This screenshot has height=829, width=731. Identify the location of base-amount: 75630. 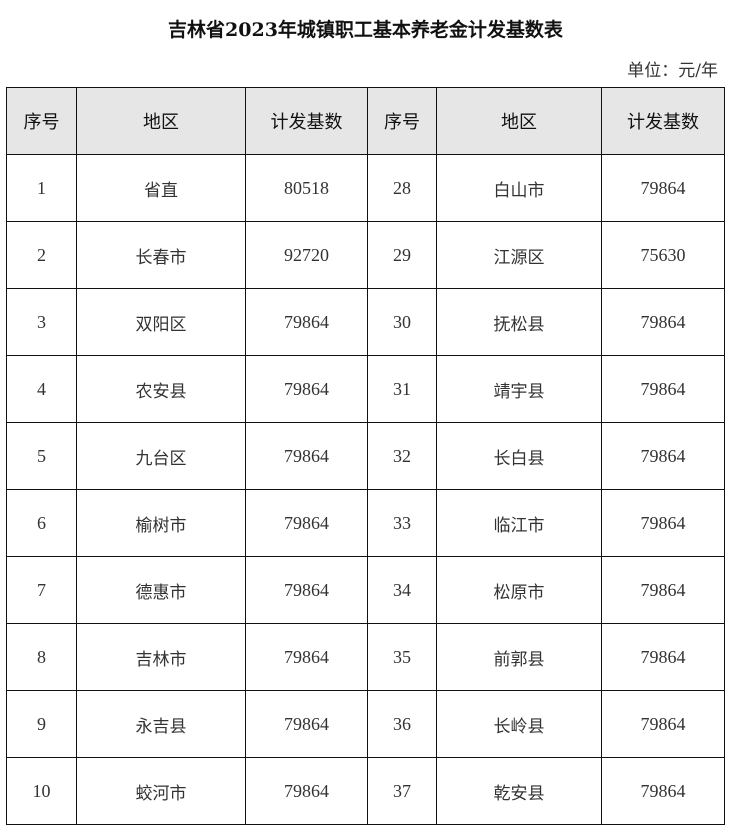
(663, 255).